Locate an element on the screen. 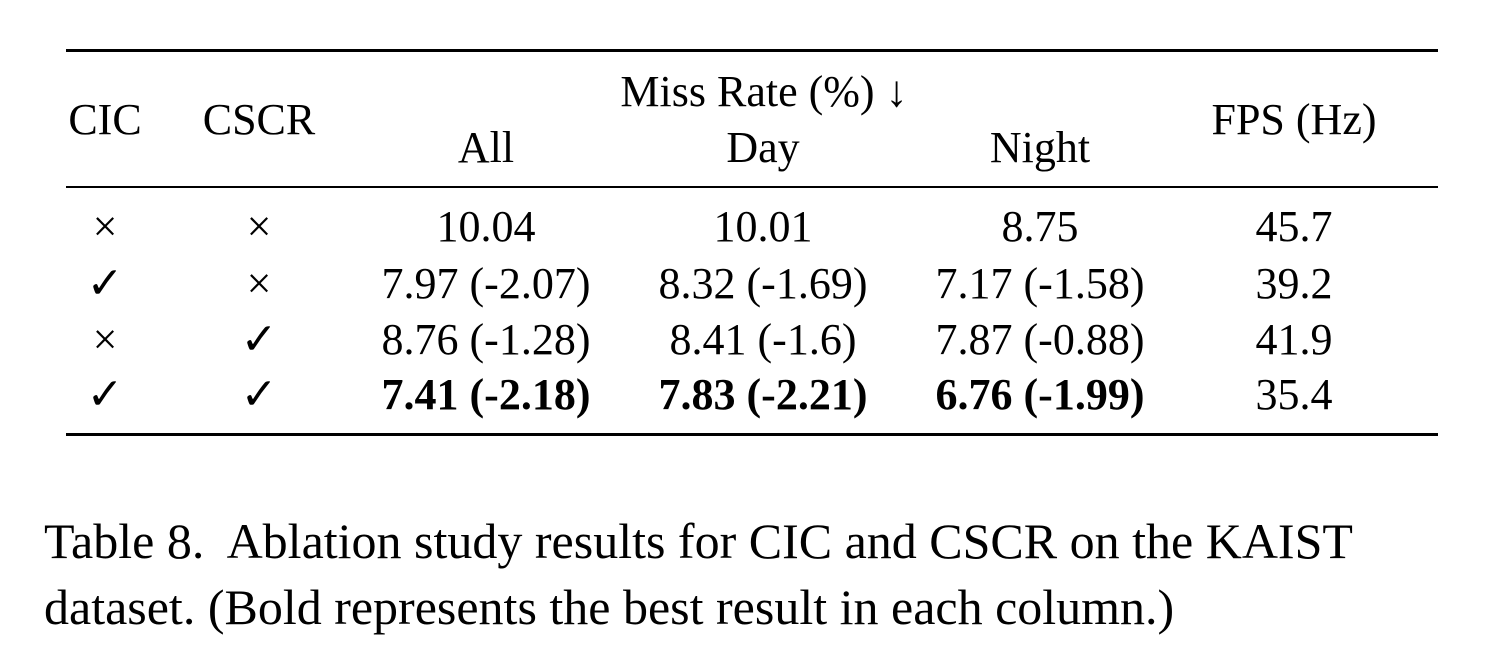  cell-day: 8.41 (-1.6) is located at coordinates (763, 339).